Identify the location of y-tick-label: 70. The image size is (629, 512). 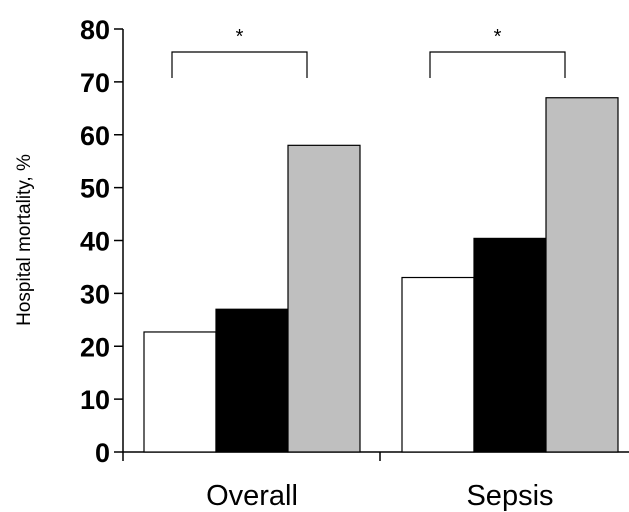
(95, 83).